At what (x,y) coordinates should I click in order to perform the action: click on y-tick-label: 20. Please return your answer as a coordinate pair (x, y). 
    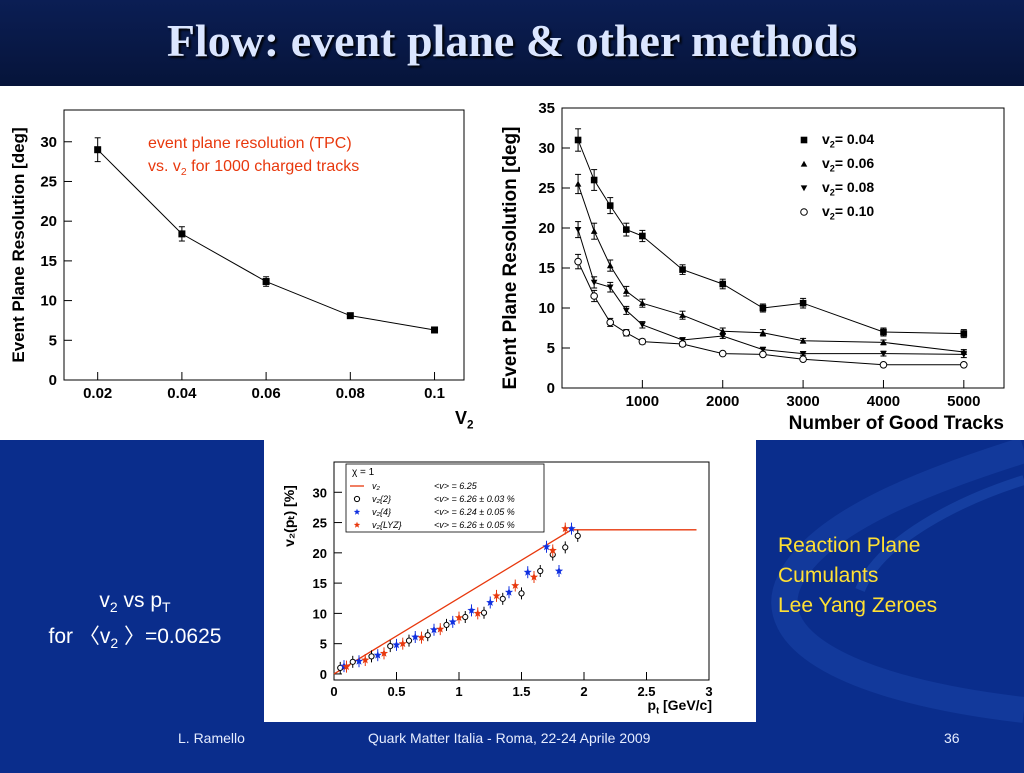
    Looking at the image, I should click on (48, 221).